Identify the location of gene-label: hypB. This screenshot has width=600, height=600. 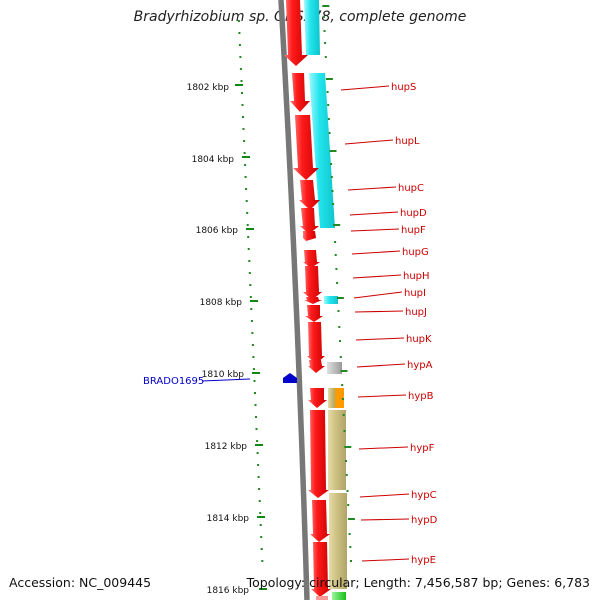
(421, 396).